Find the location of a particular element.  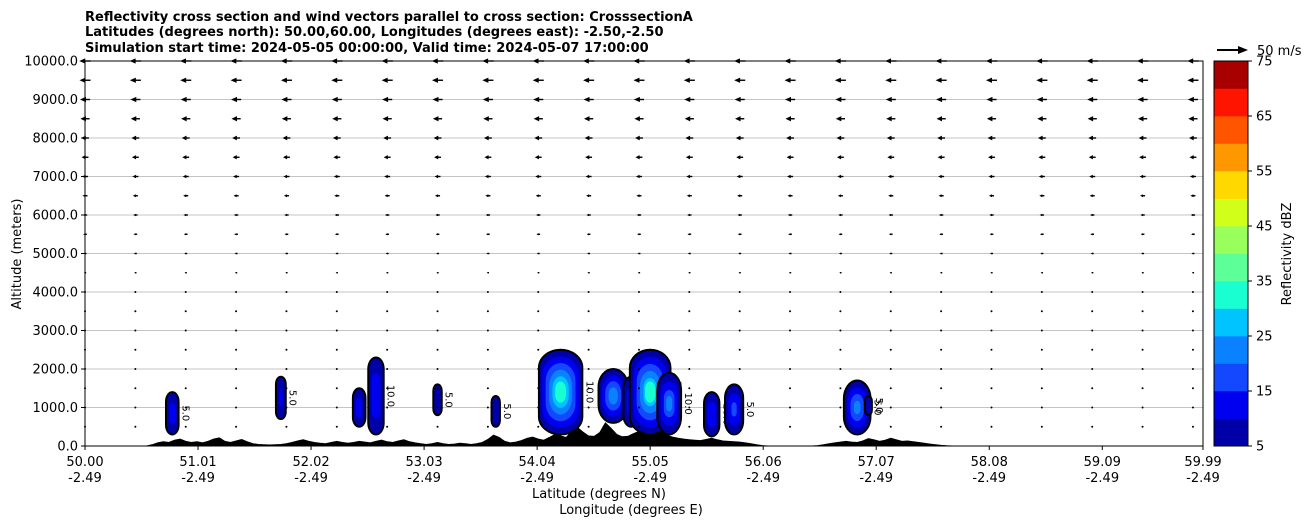

colorbar-tick-label: 45 is located at coordinates (1264, 227).